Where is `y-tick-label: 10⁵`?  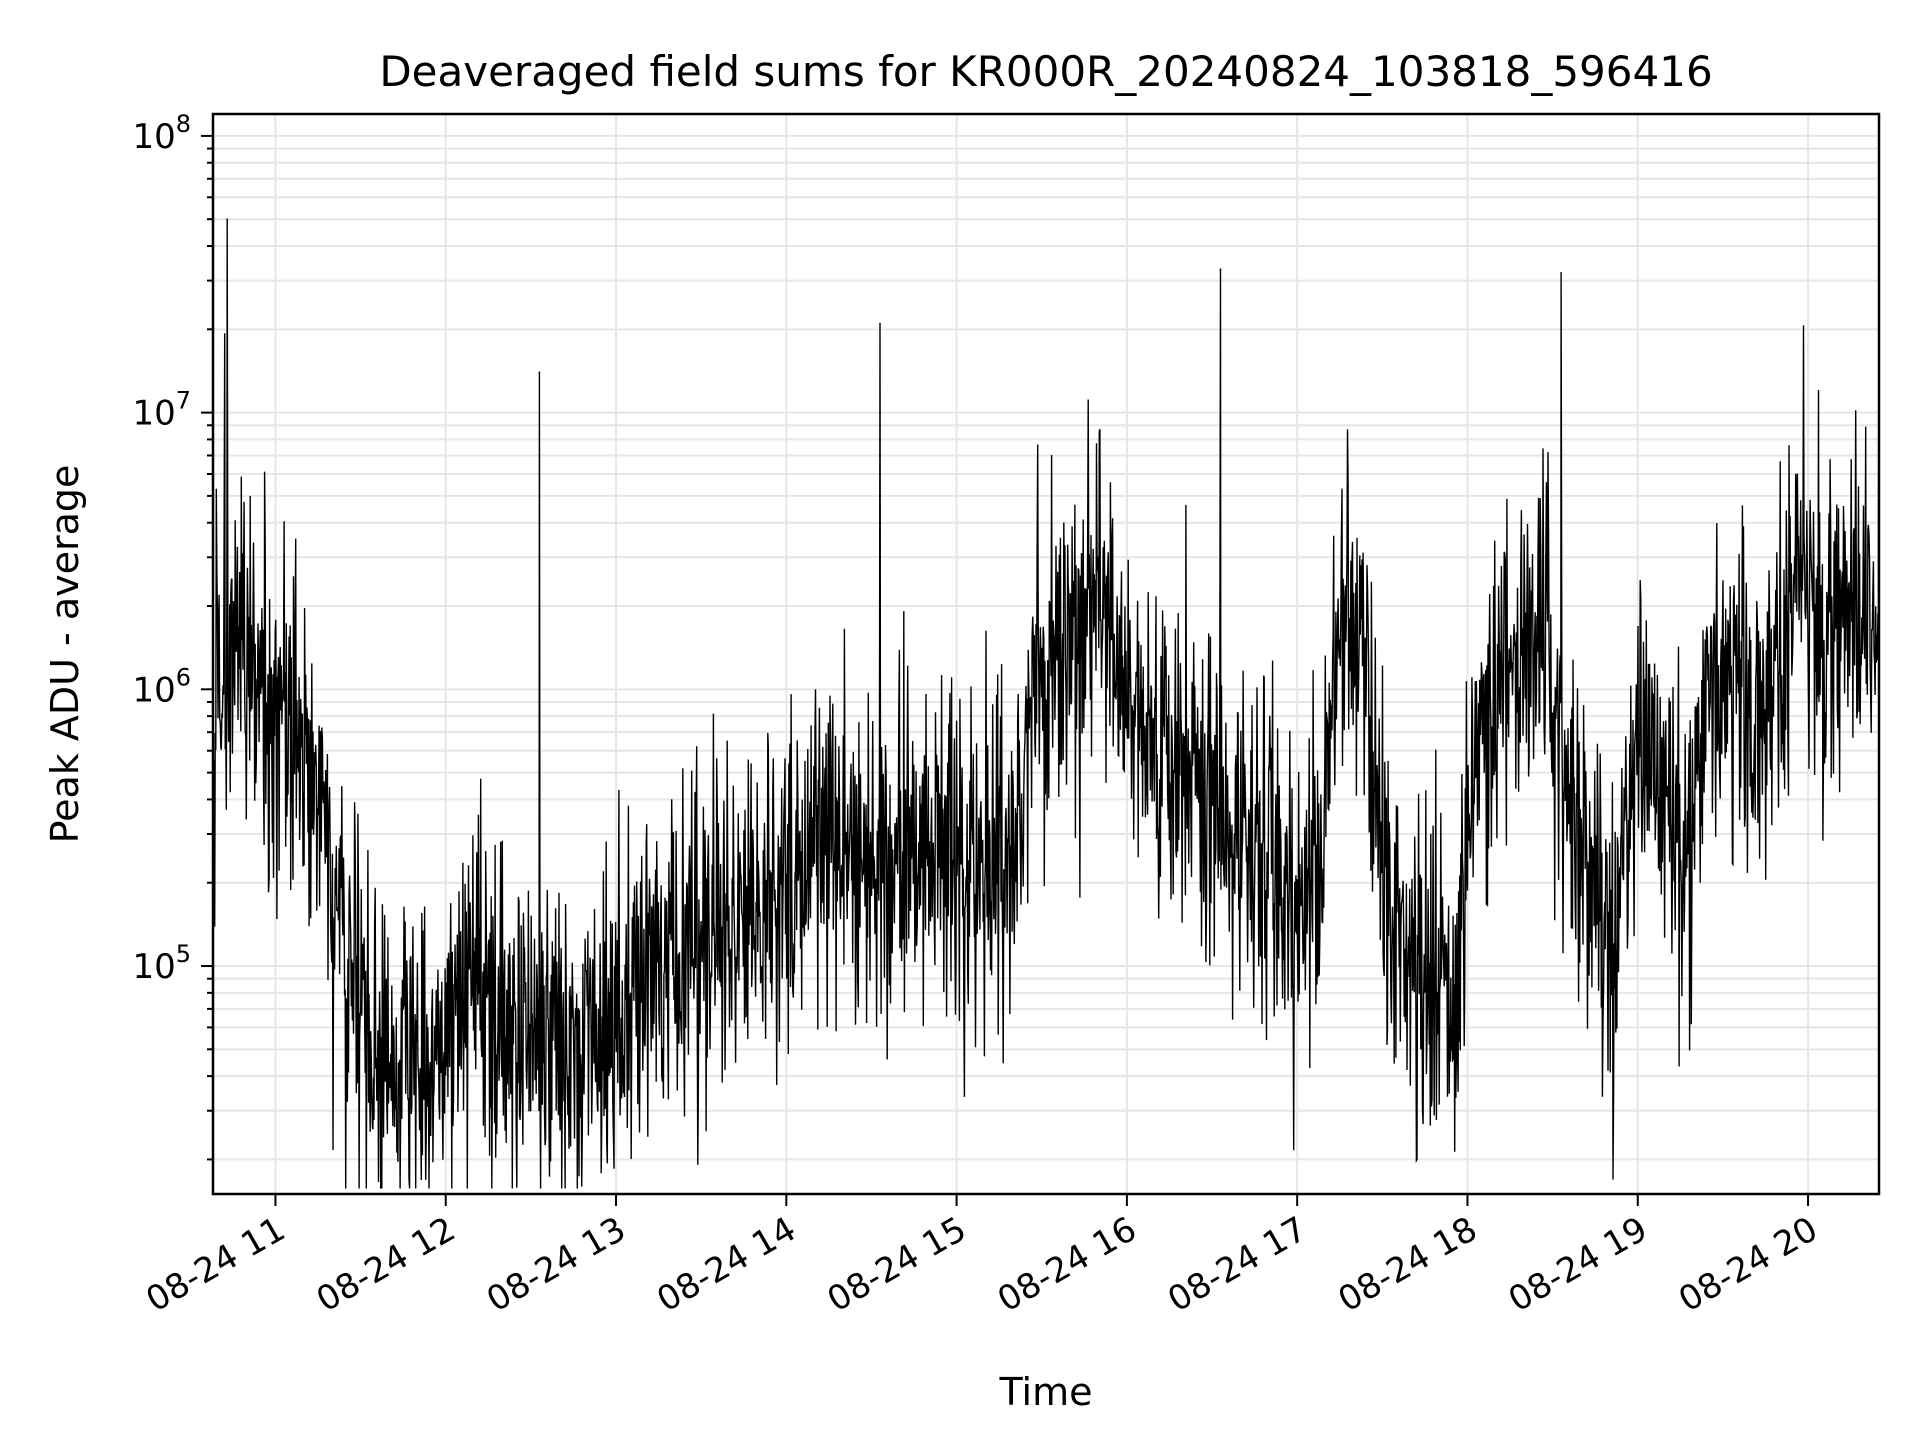
y-tick-label: 10⁵ is located at coordinates (161, 963).